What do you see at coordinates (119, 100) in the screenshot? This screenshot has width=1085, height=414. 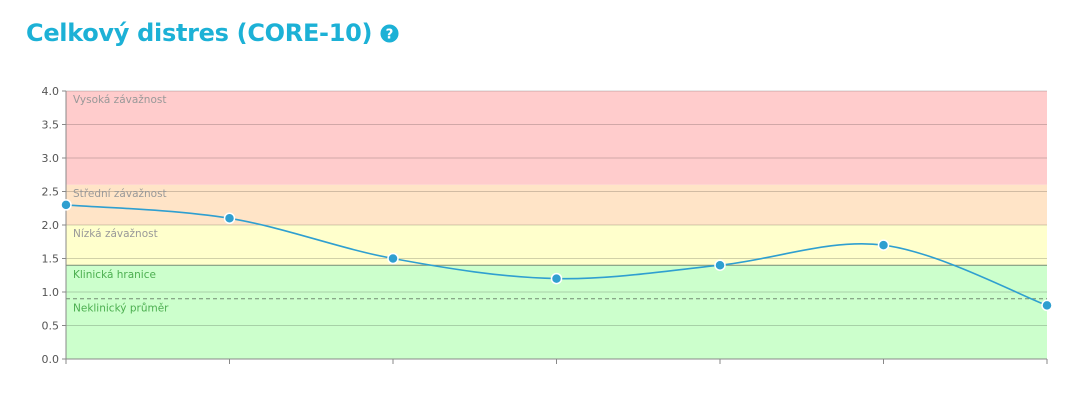 I see `band-label: Vysoká závažnost` at bounding box center [119, 100].